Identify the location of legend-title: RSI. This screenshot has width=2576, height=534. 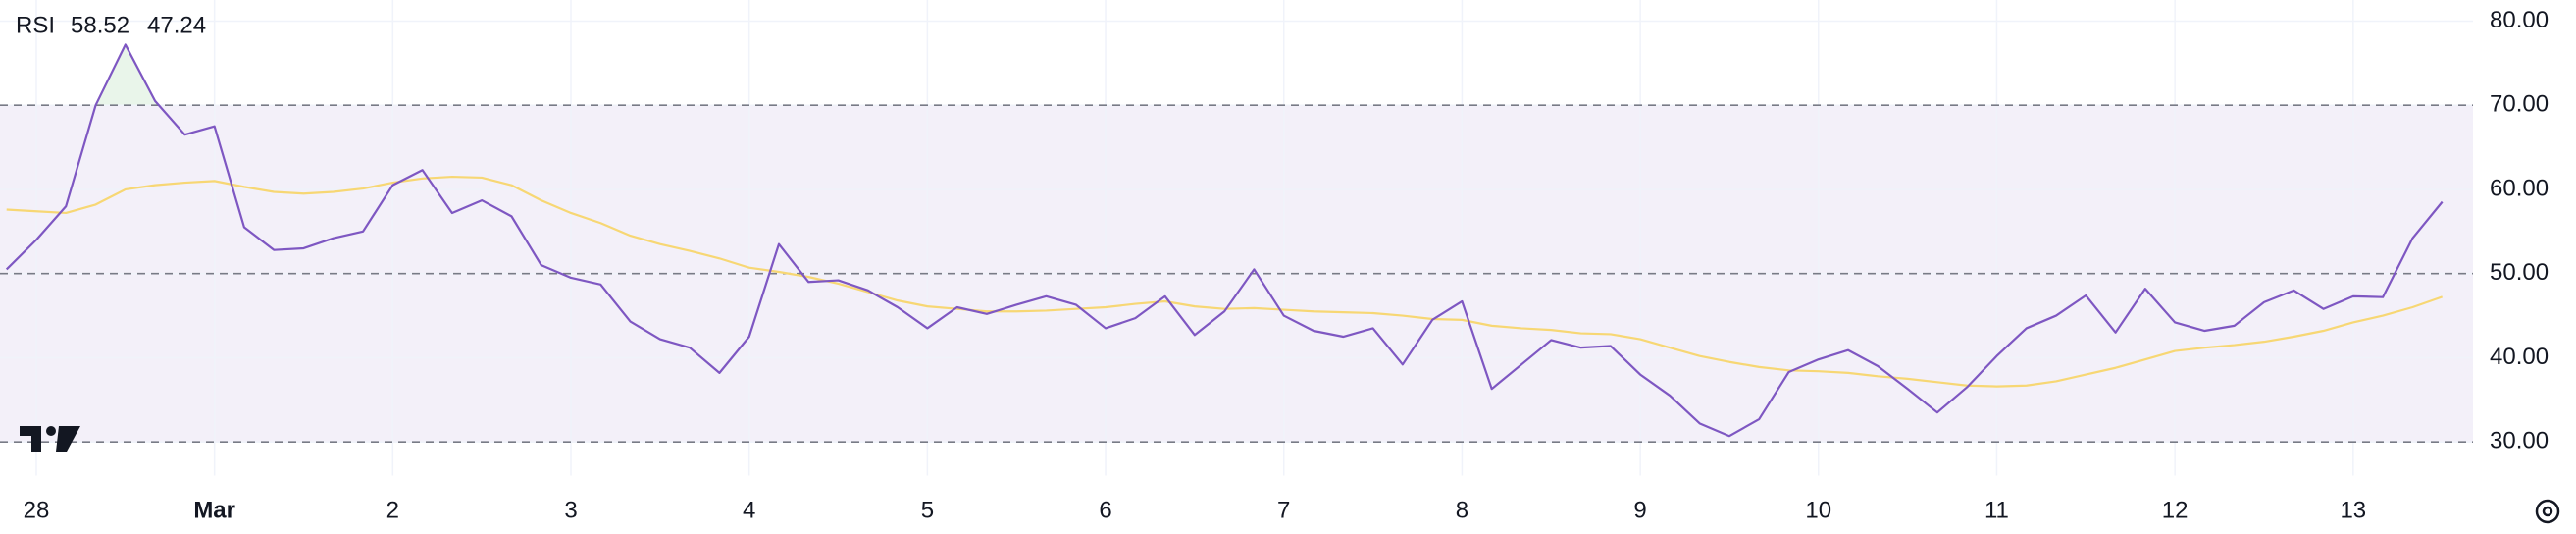
(35, 25).